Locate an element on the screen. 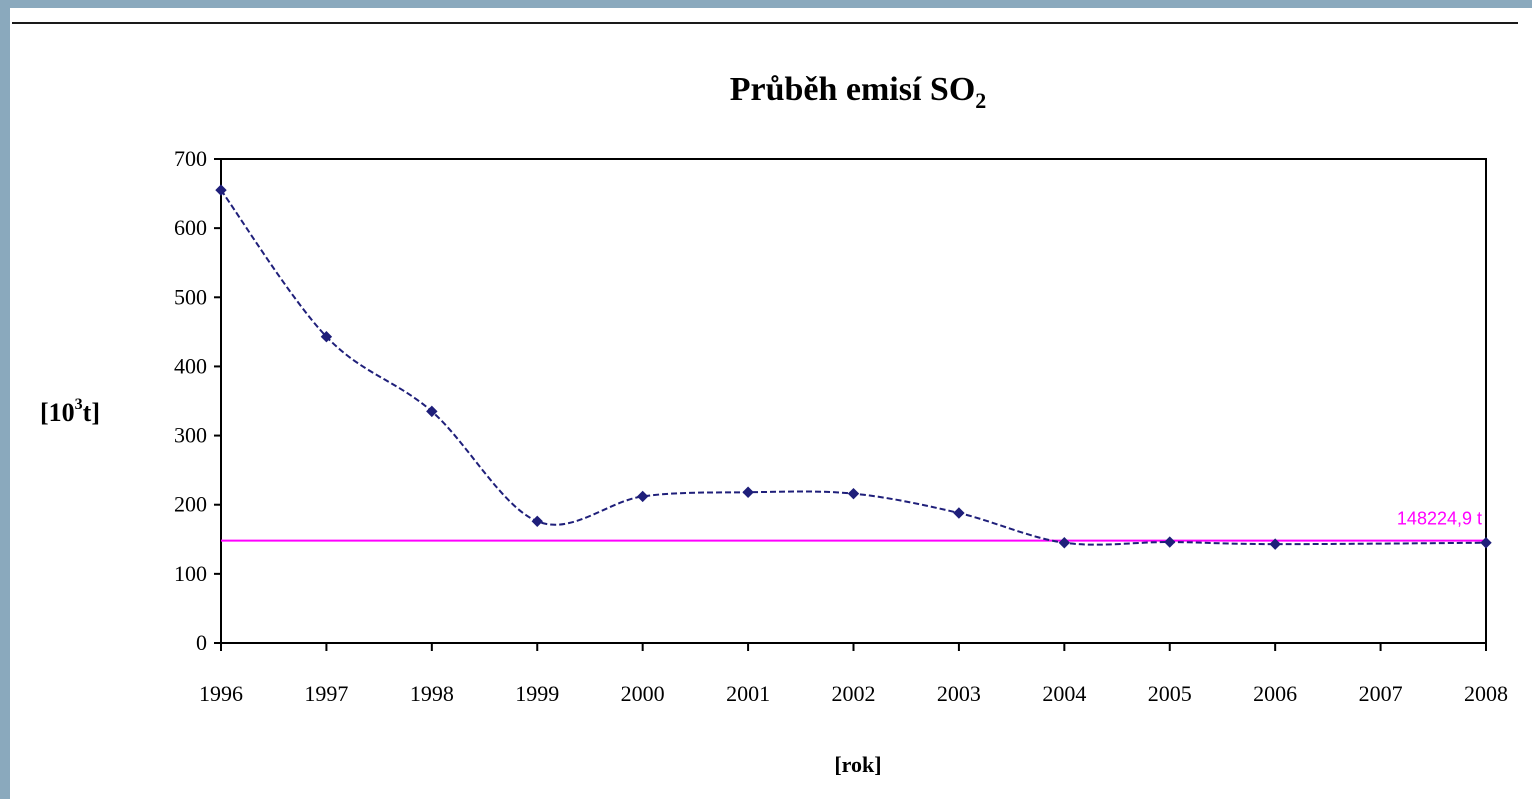 This screenshot has height=799, width=1532. x-tick-label: 2005 is located at coordinates (1170, 693).